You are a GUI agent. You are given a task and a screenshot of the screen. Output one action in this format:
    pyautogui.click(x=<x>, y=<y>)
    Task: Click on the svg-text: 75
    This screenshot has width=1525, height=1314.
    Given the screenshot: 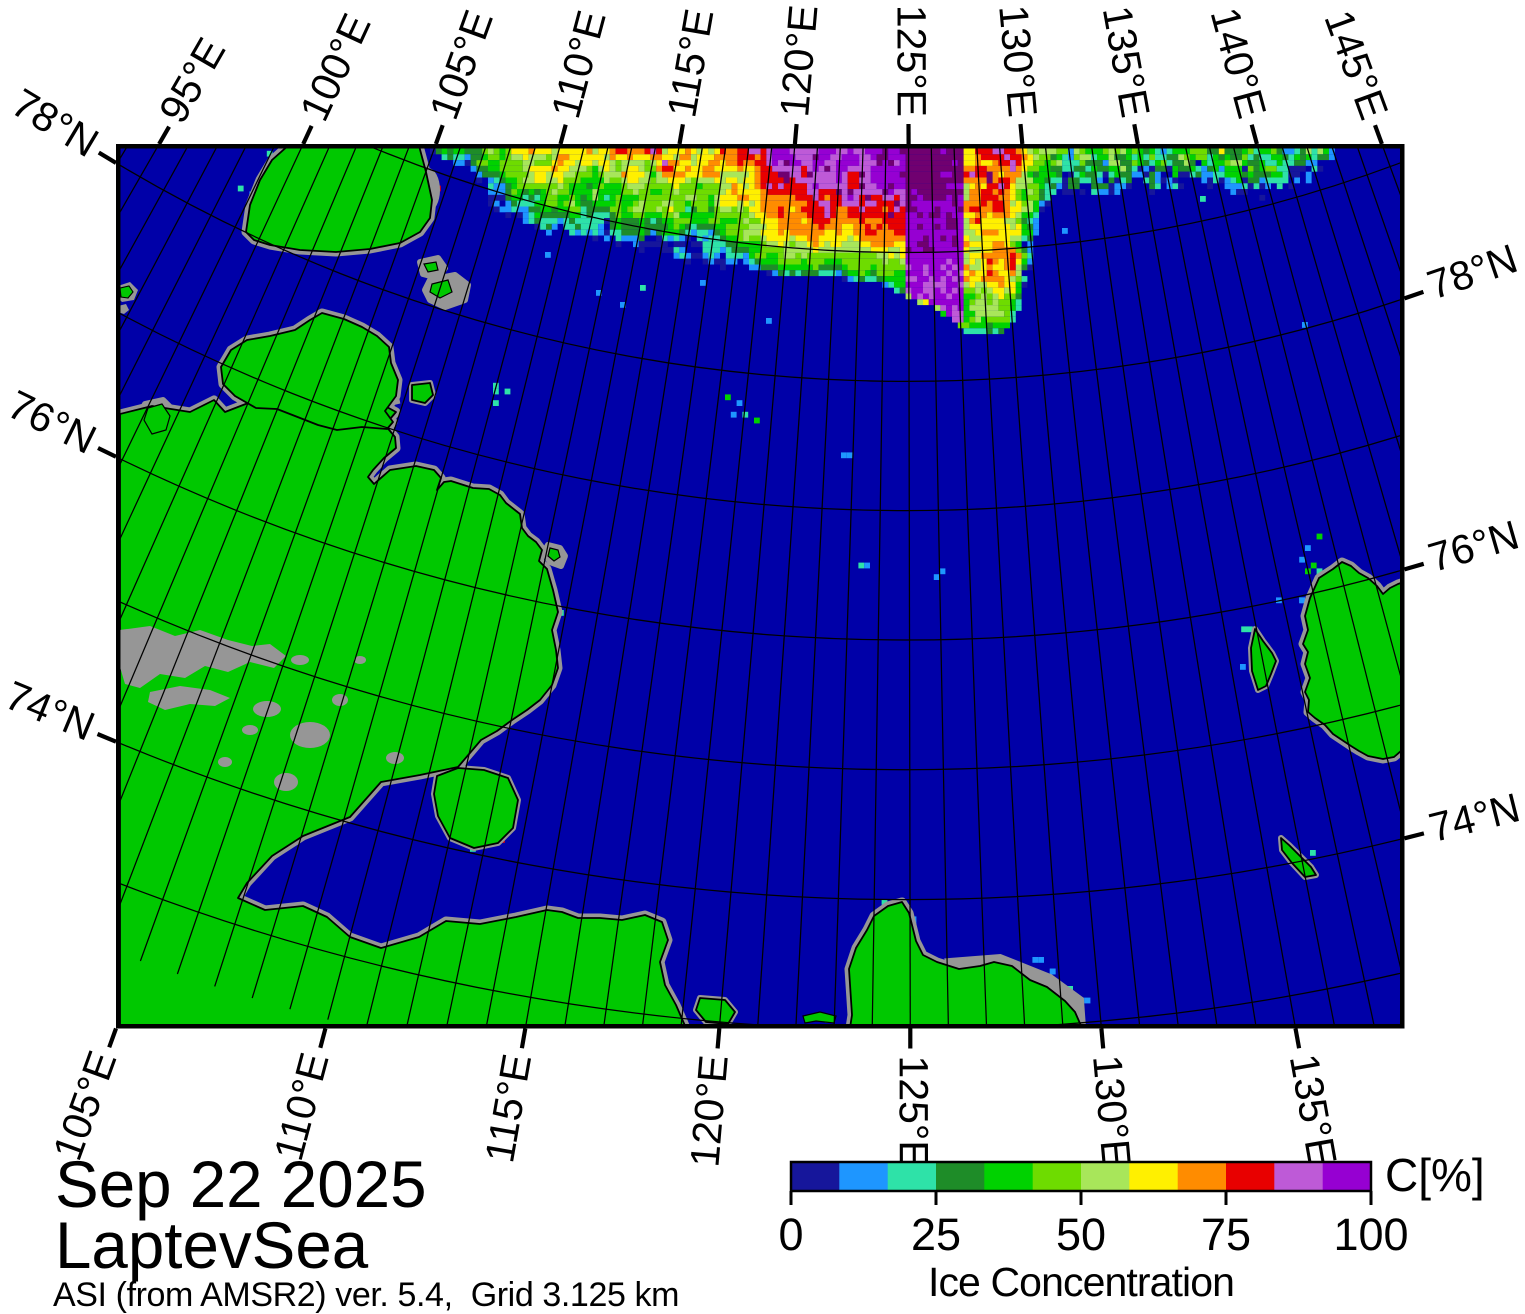 What is the action you would take?
    pyautogui.click(x=1226, y=1234)
    